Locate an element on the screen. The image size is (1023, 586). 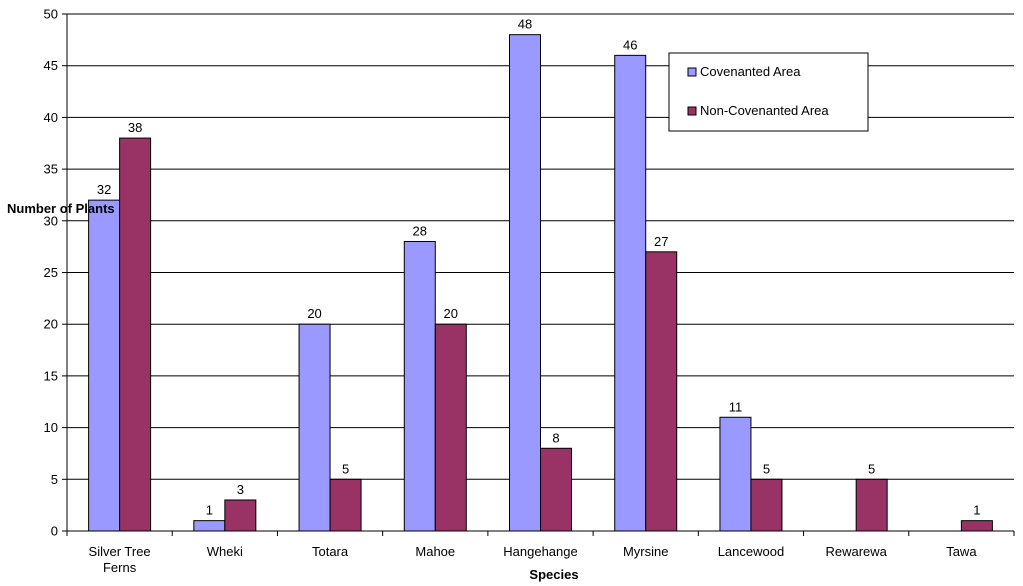
x-tick-label: Totara is located at coordinates (330, 551).